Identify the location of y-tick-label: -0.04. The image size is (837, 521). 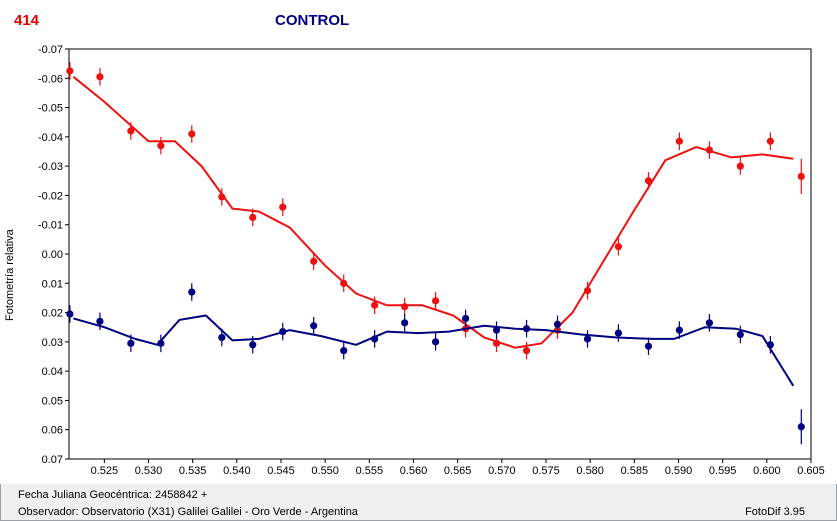
(50, 138).